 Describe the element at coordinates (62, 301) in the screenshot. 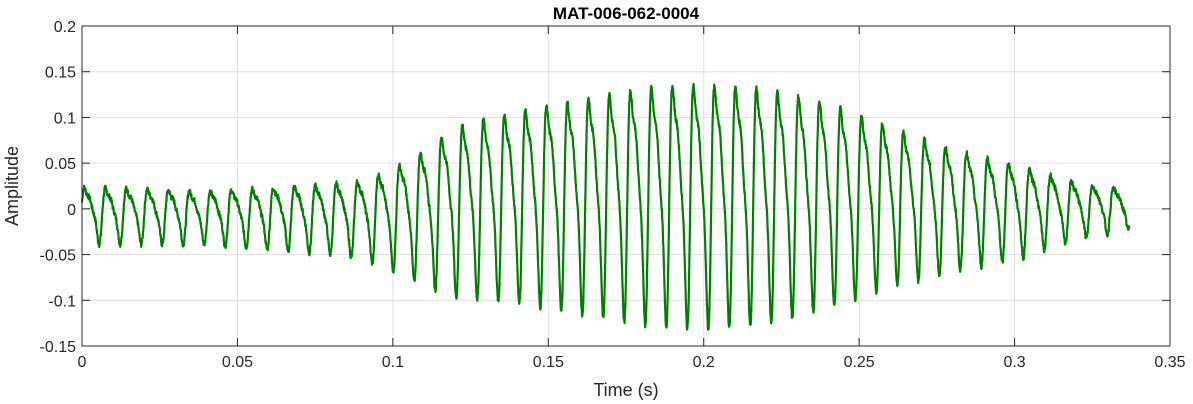

I see `y-tick-label: -0.1` at that location.